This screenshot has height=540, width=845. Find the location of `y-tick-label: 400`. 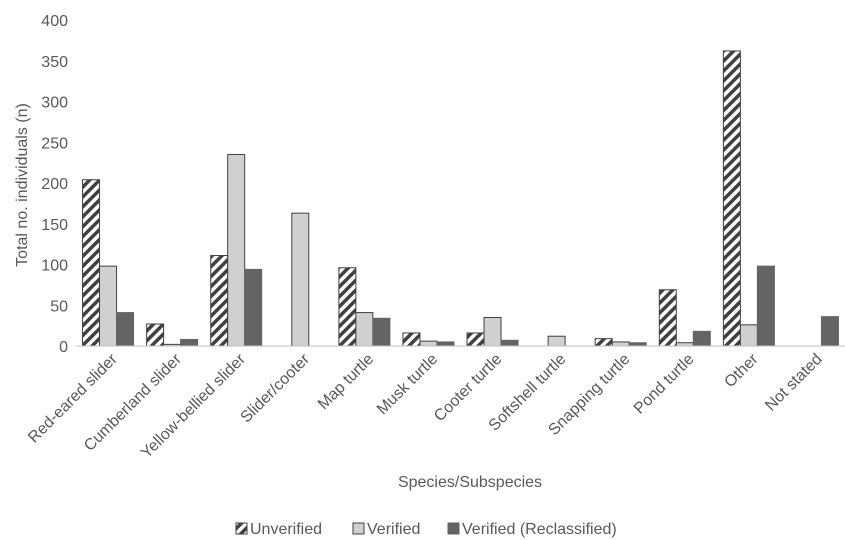

y-tick-label: 400 is located at coordinates (54, 21).